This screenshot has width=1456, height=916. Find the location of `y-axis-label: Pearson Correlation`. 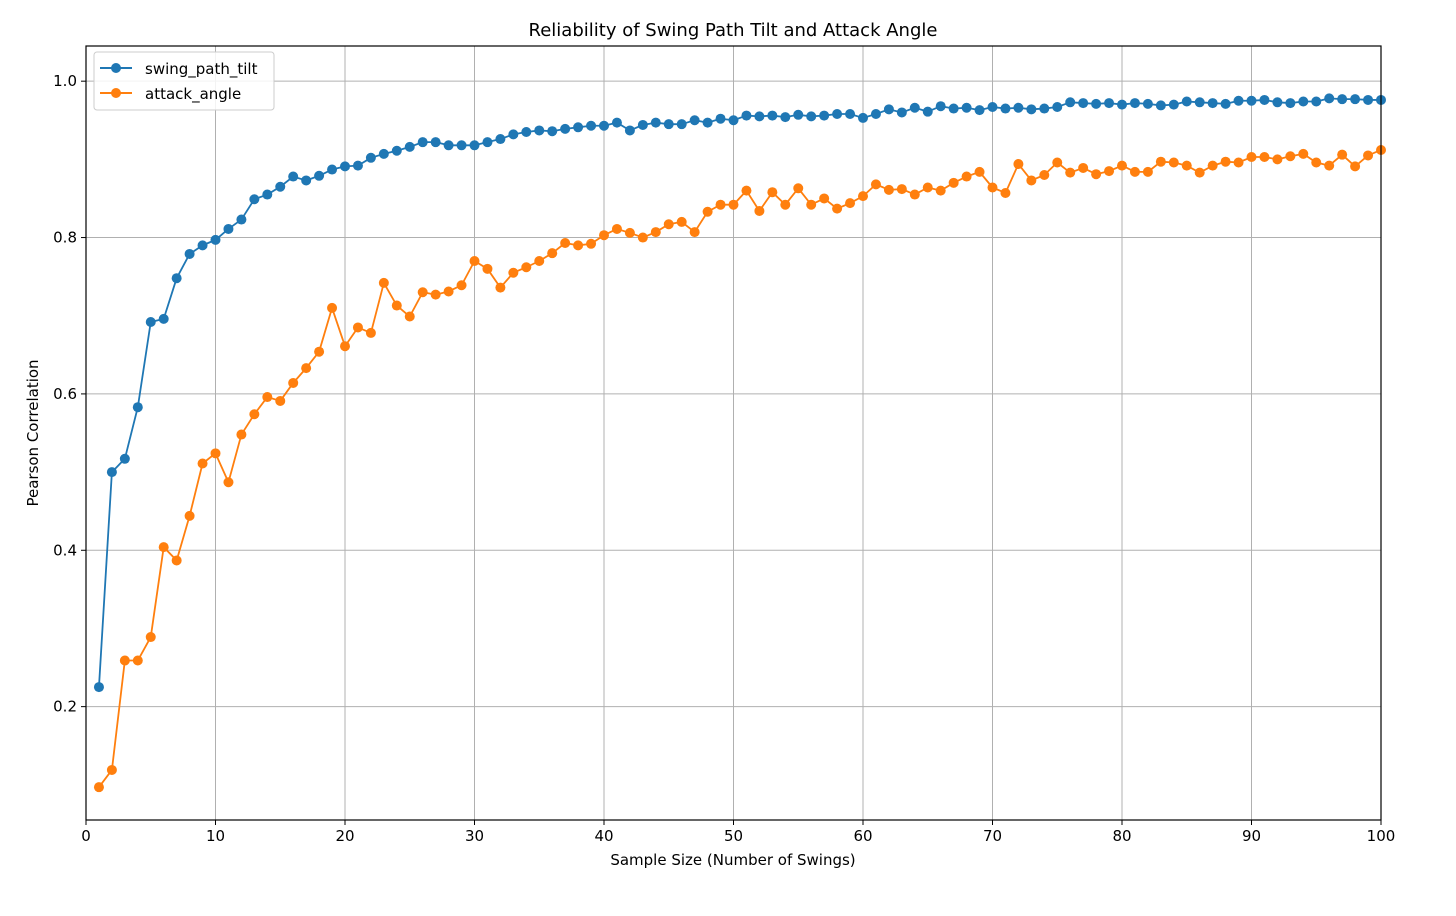

y-axis-label: Pearson Correlation is located at coordinates (33, 432).